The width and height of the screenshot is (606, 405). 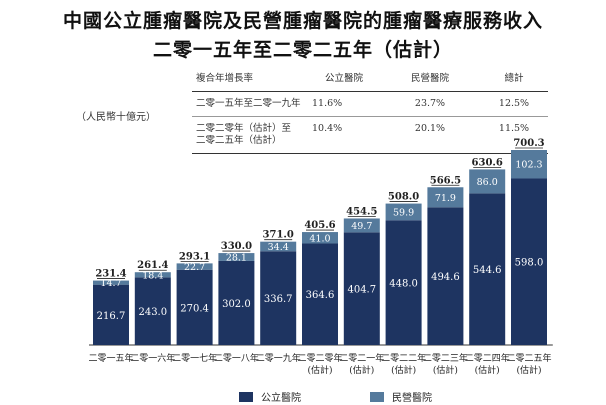 What do you see at coordinates (430, 104) in the screenshot?
I see `cagr-private-value: 23.7%` at bounding box center [430, 104].